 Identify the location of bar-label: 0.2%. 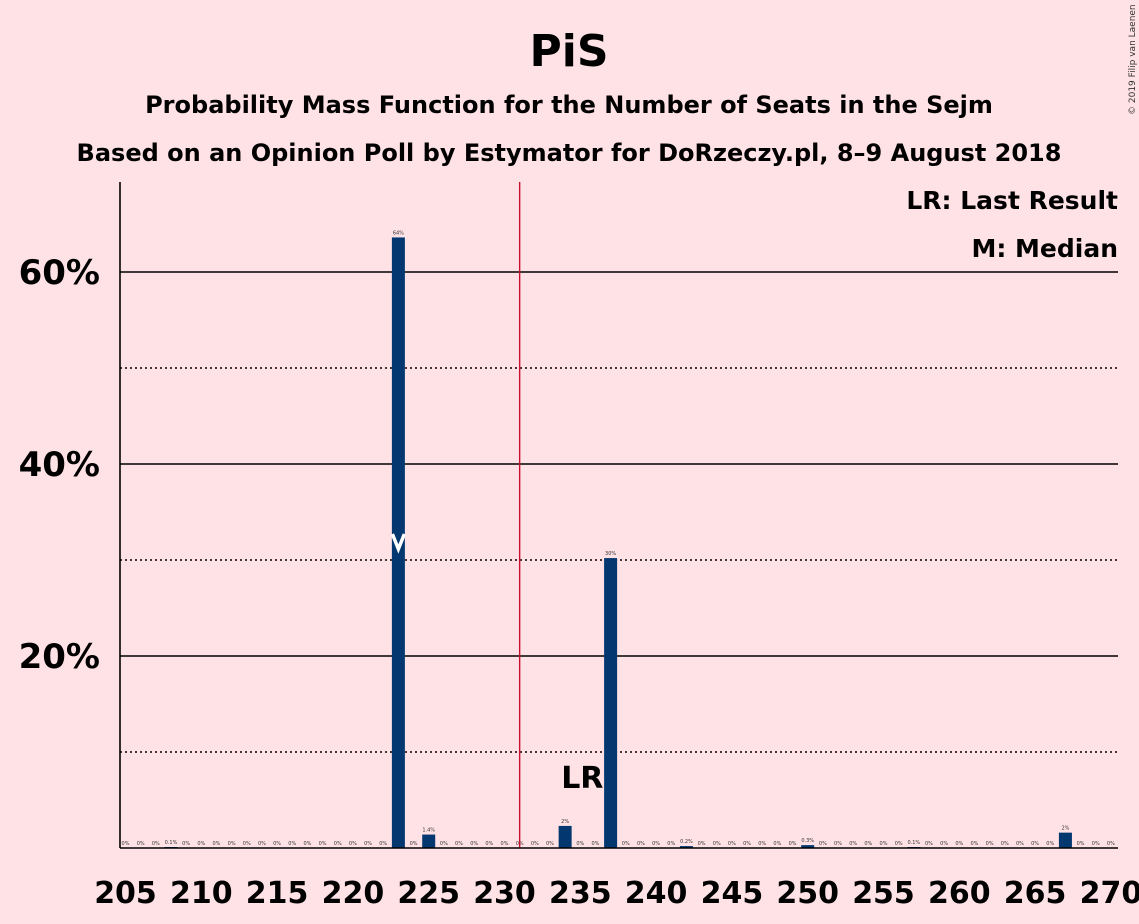
(686, 842).